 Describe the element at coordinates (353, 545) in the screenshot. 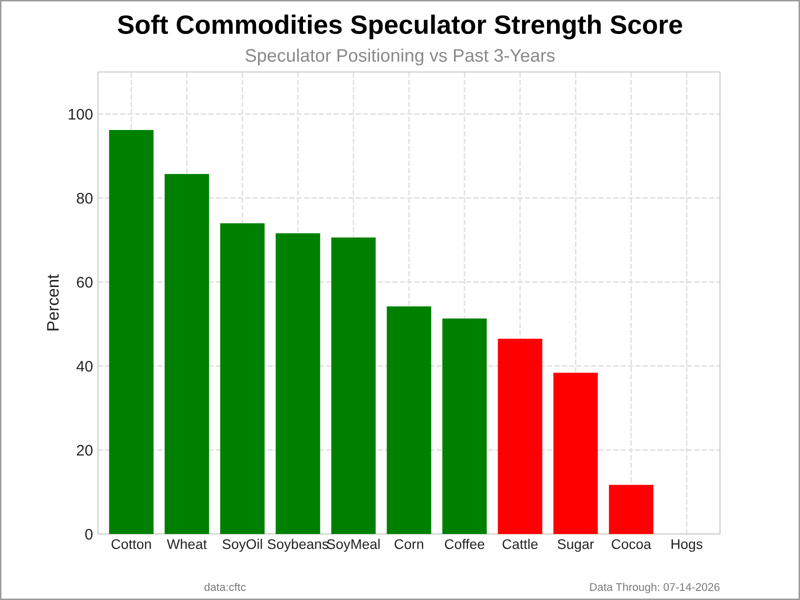

I see `x-tick-label: SoyMeal` at that location.